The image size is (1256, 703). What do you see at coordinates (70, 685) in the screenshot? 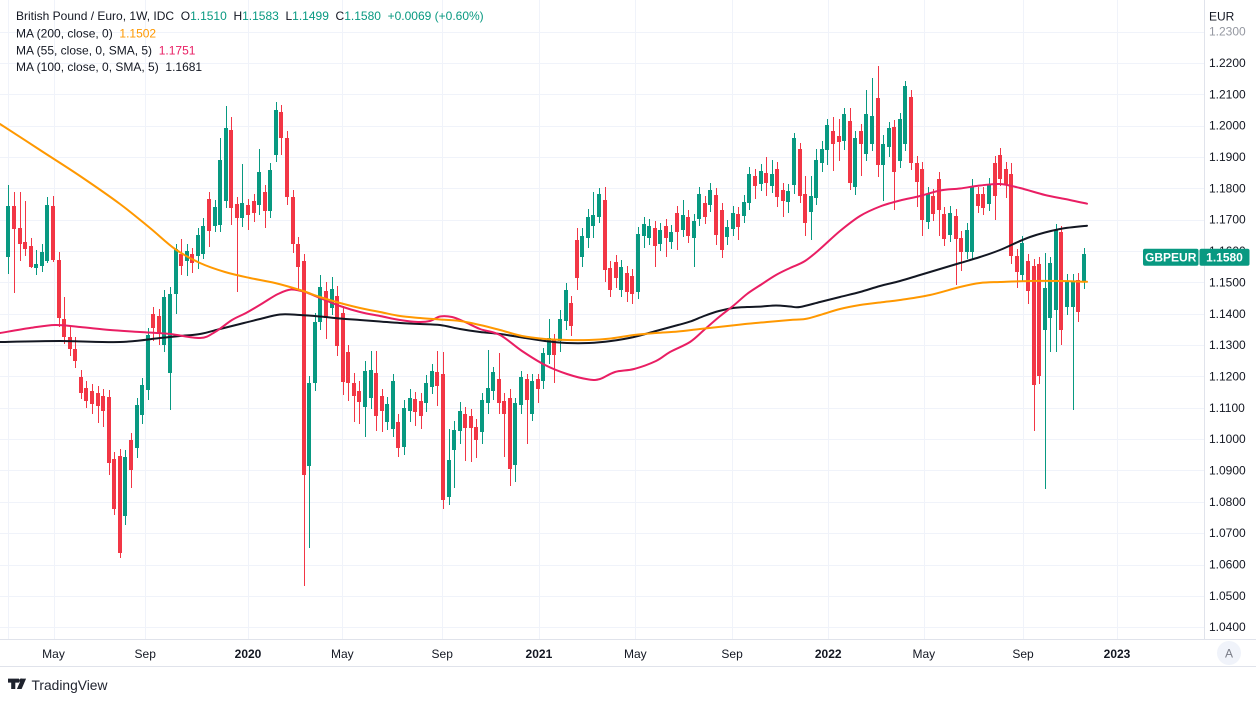
I see `svg-text: TradingView` at bounding box center [70, 685].